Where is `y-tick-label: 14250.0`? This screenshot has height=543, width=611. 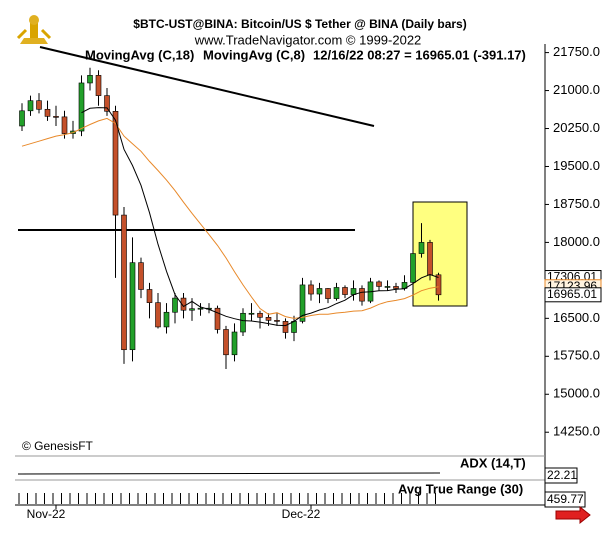
y-tick-label: 14250.0 is located at coordinates (576, 431).